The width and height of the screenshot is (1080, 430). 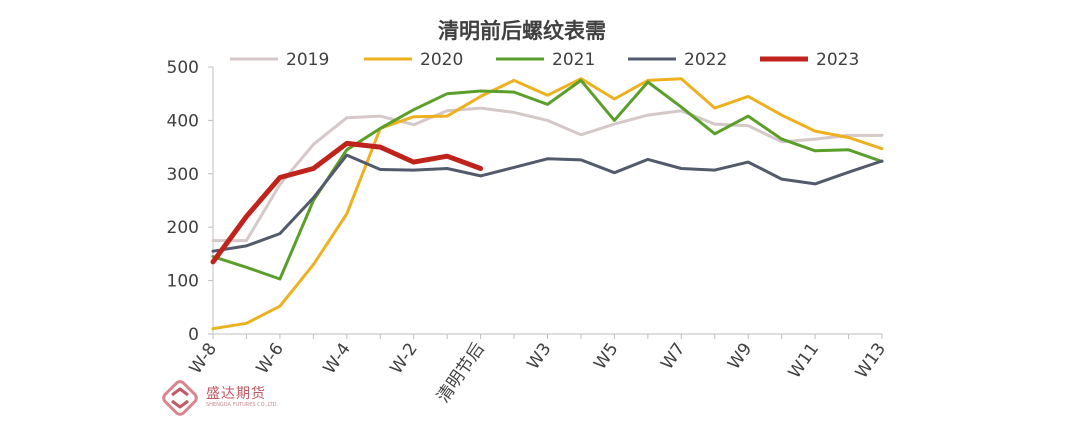 I want to click on x-tick-label: W-6, so click(x=270, y=358).